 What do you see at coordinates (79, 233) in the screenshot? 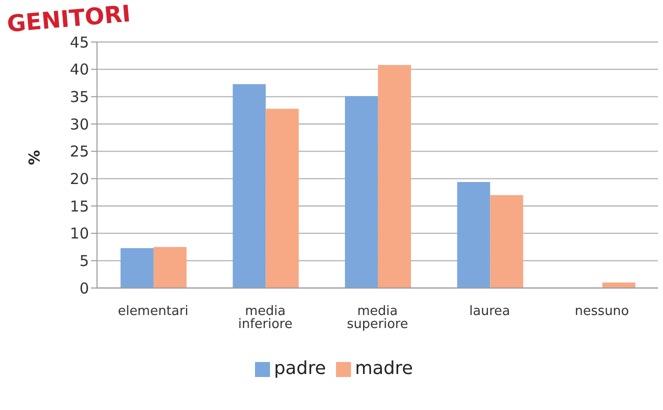
I see `y-tick-label: 10` at bounding box center [79, 233].